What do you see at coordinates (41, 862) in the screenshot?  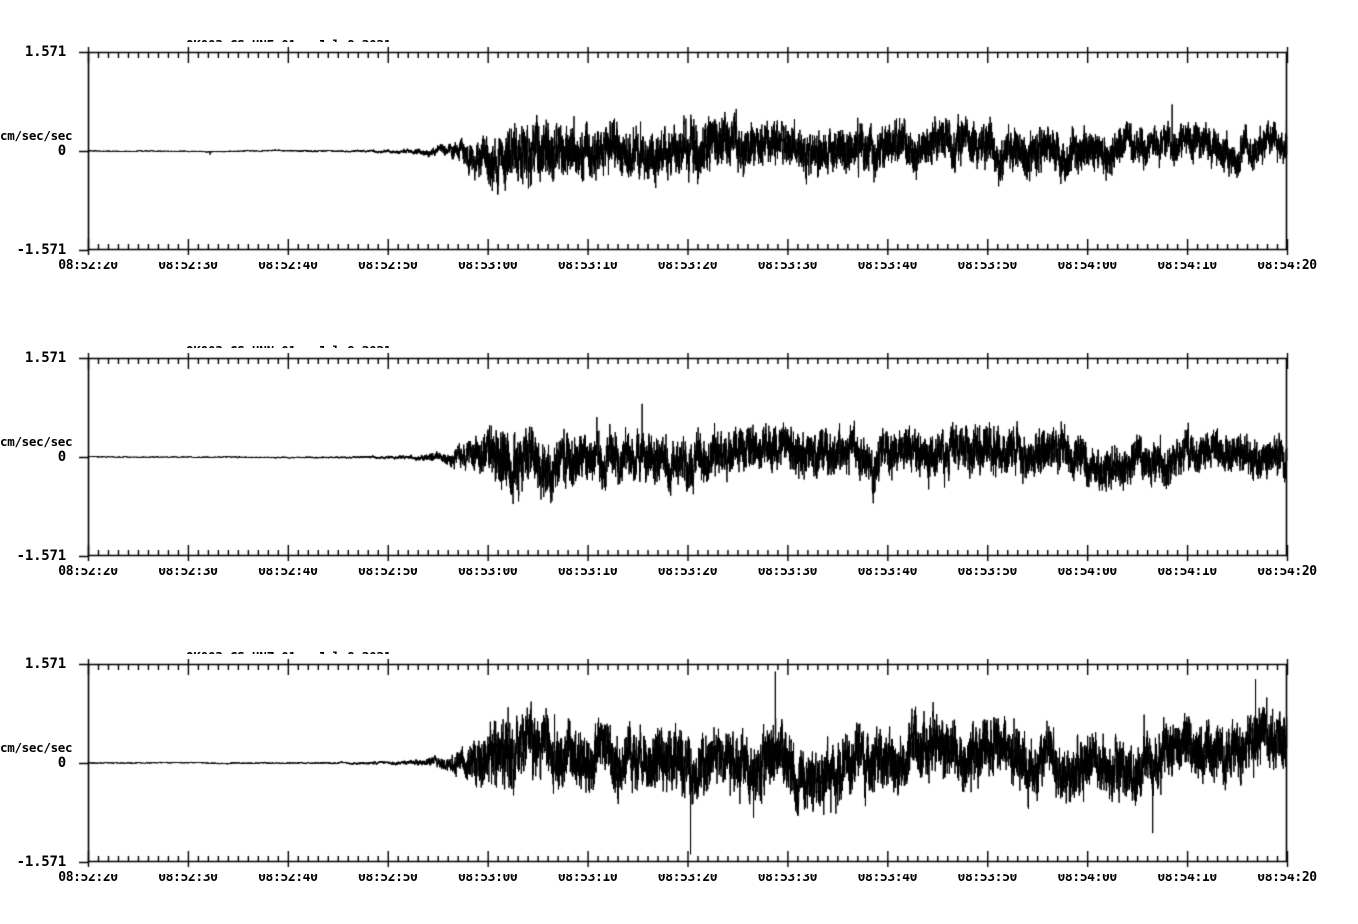 I see `y-tick-label-hnz-2: -1.571` at bounding box center [41, 862].